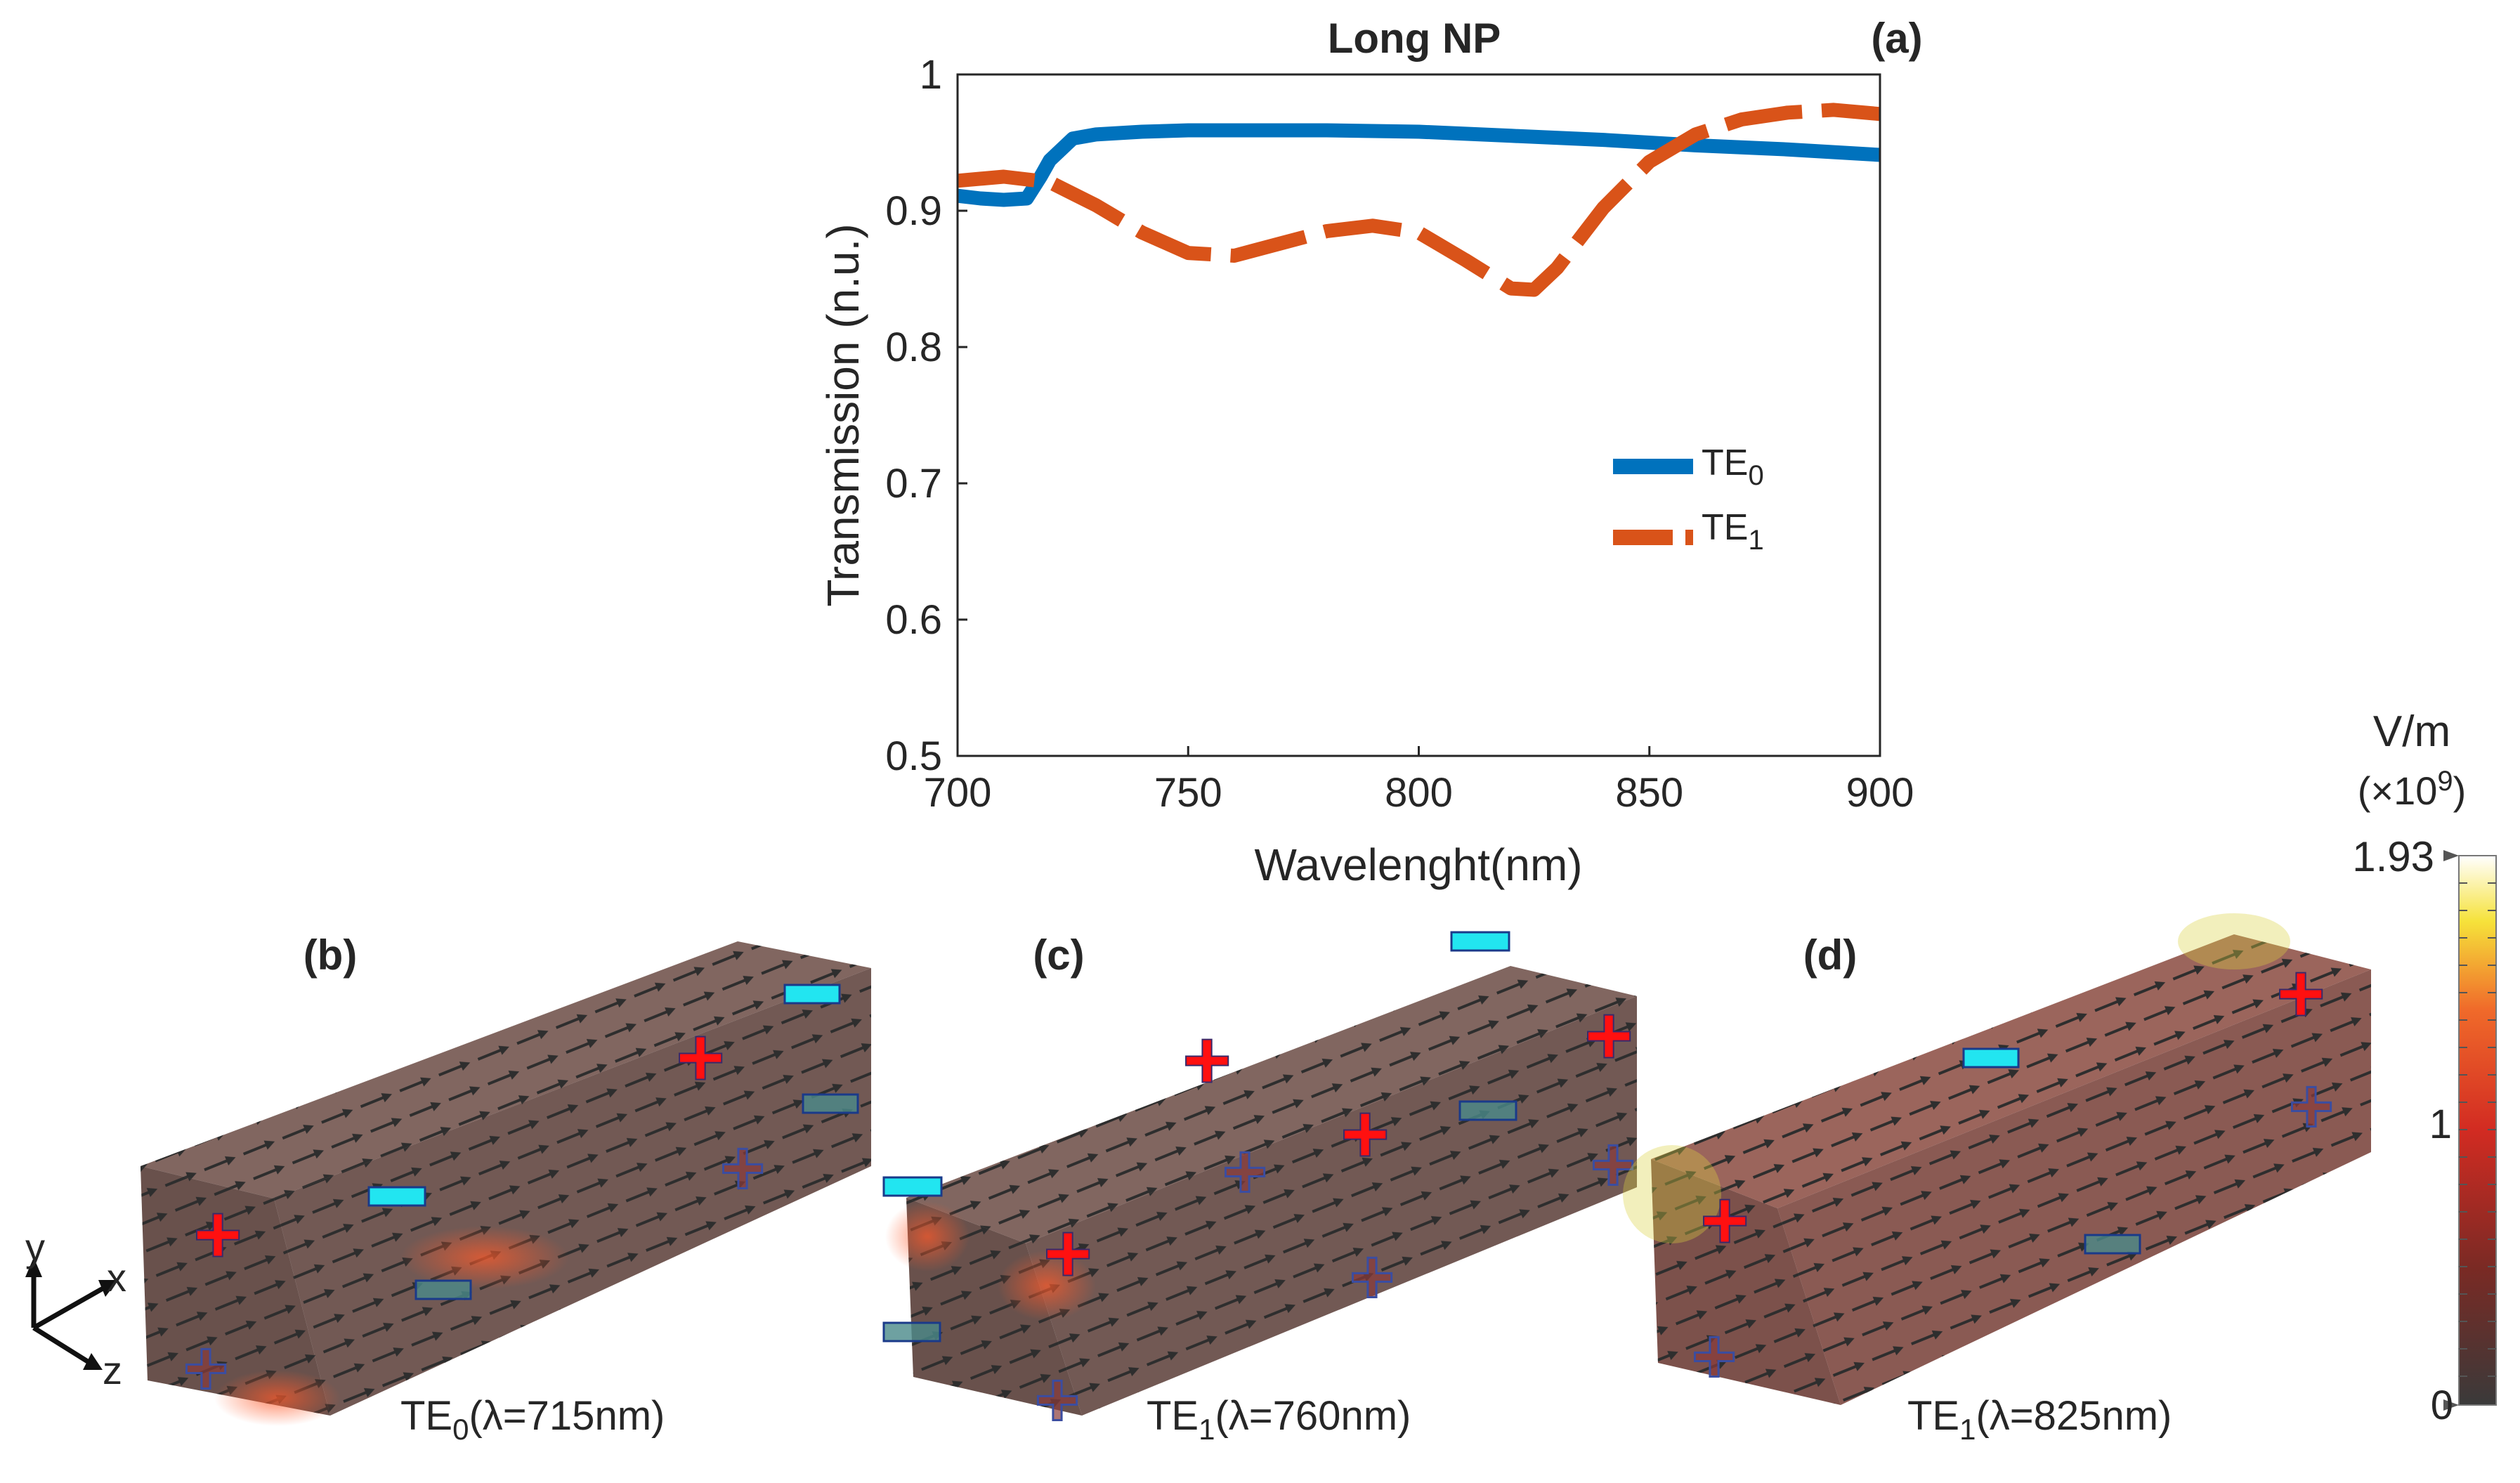 The width and height of the screenshot is (2520, 1483). Describe the element at coordinates (2451, 1405) in the screenshot. I see `colorbar-min-marker` at that location.